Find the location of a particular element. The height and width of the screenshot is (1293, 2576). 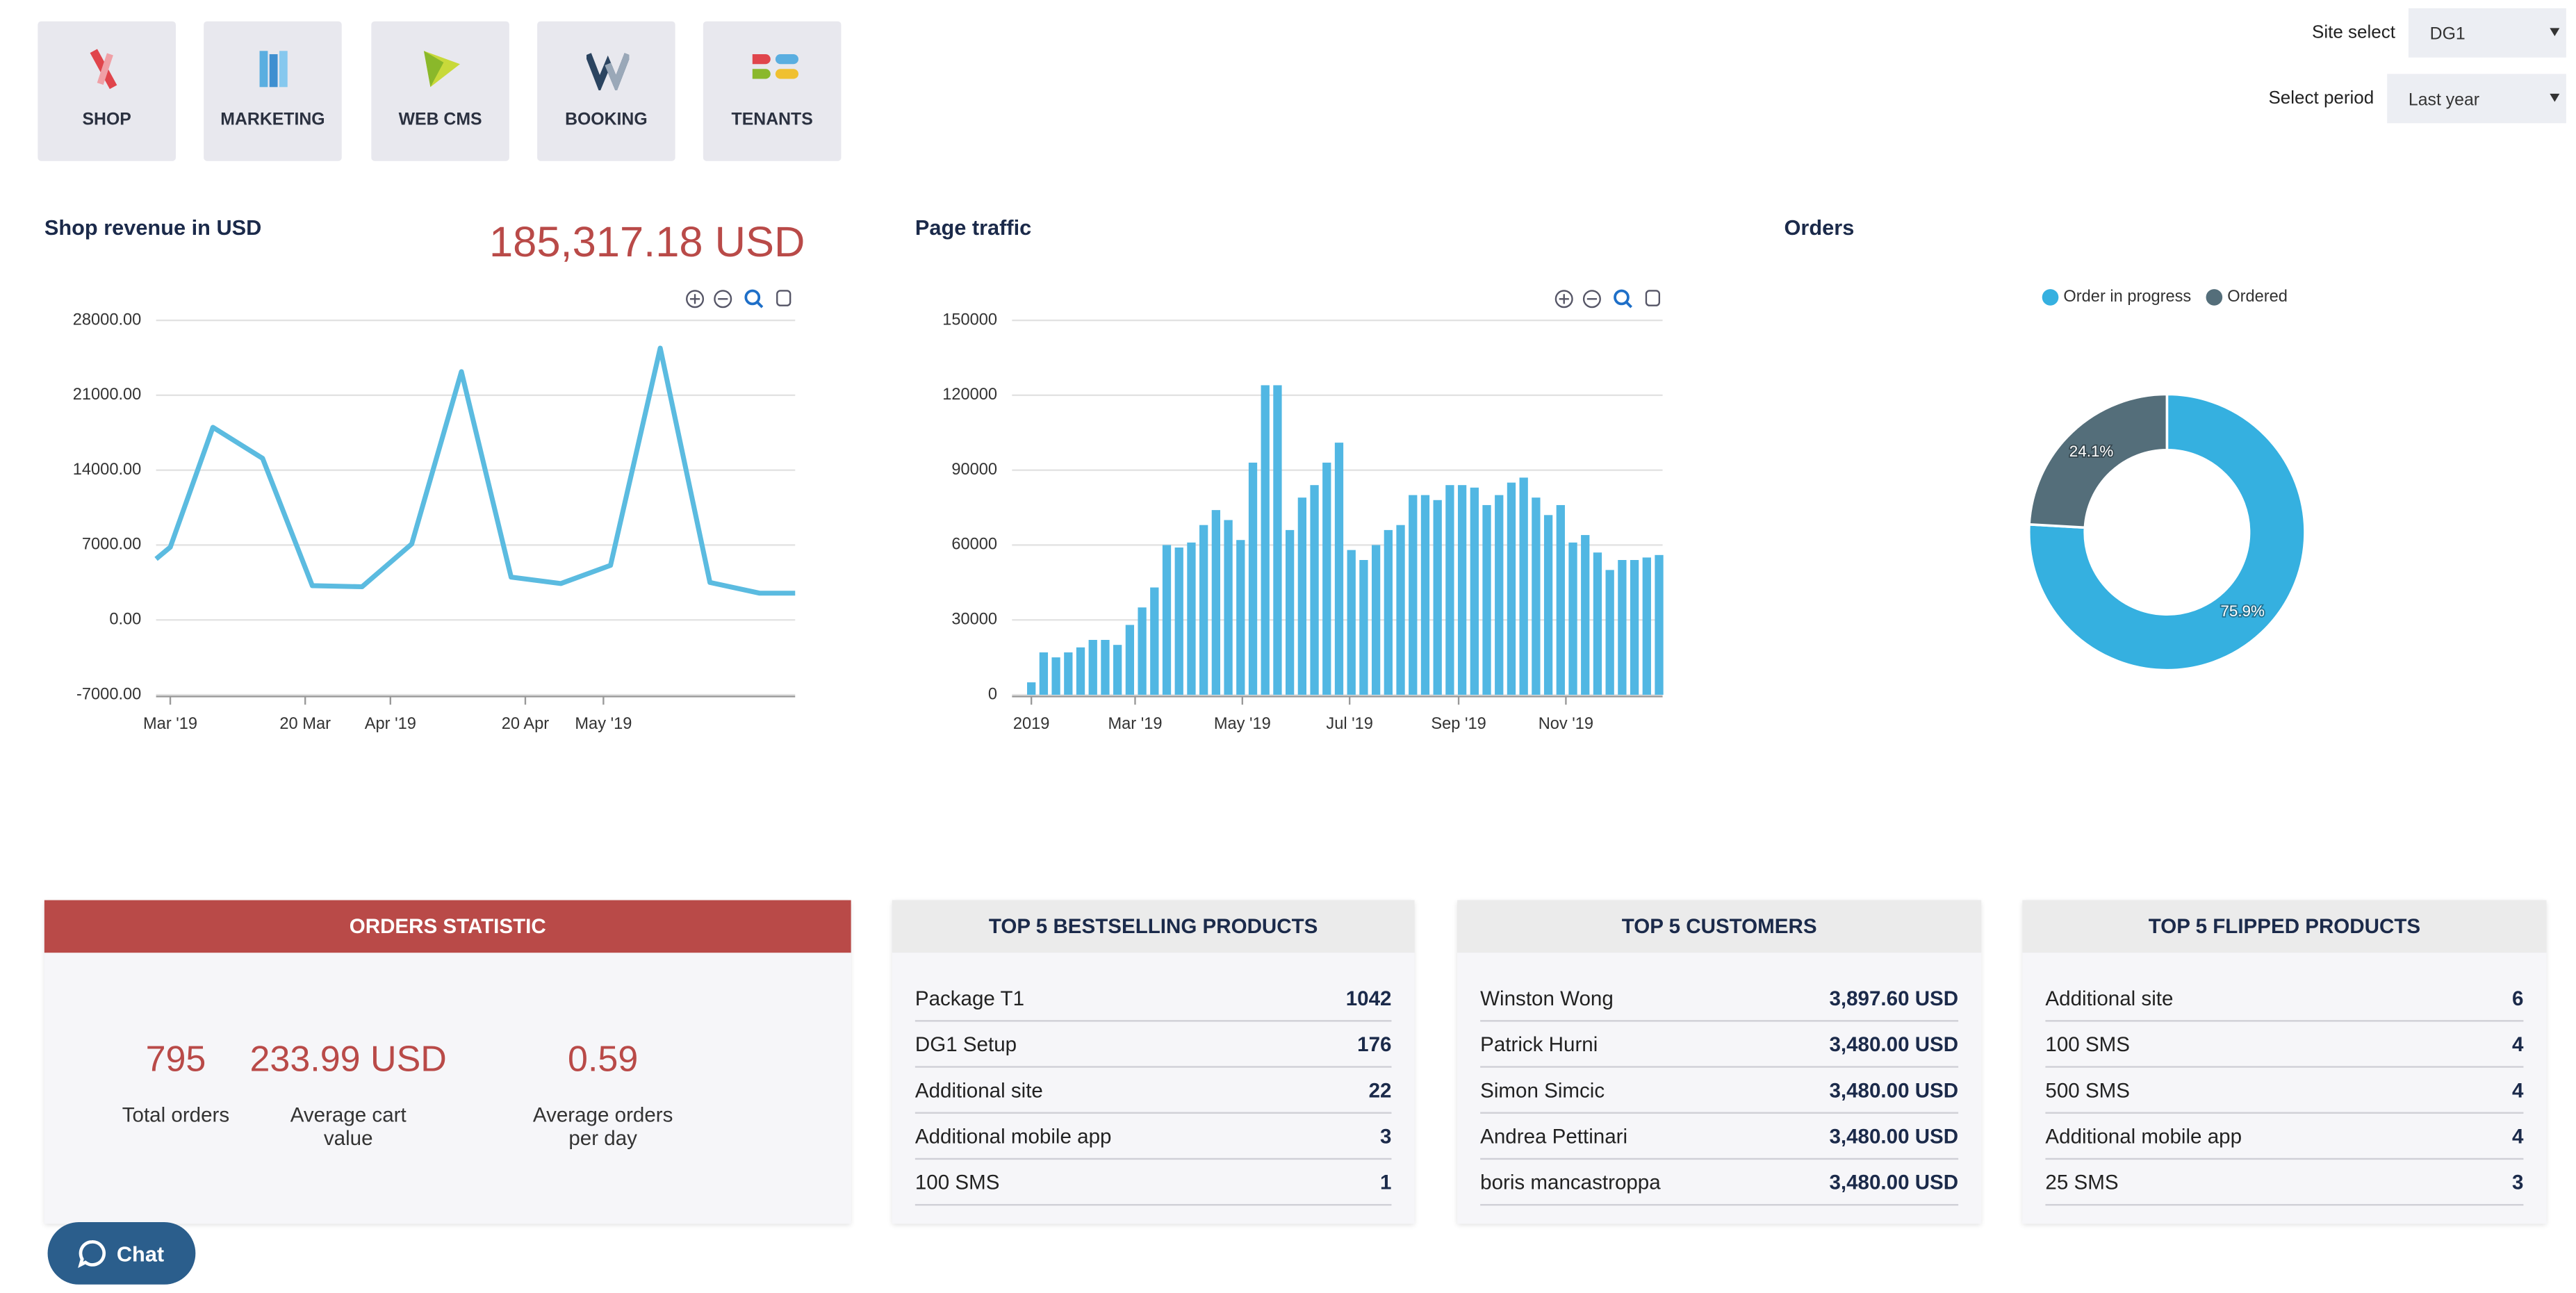

card-header: TOP 5 BESTSELLING PRODUCTS is located at coordinates (1153, 926).